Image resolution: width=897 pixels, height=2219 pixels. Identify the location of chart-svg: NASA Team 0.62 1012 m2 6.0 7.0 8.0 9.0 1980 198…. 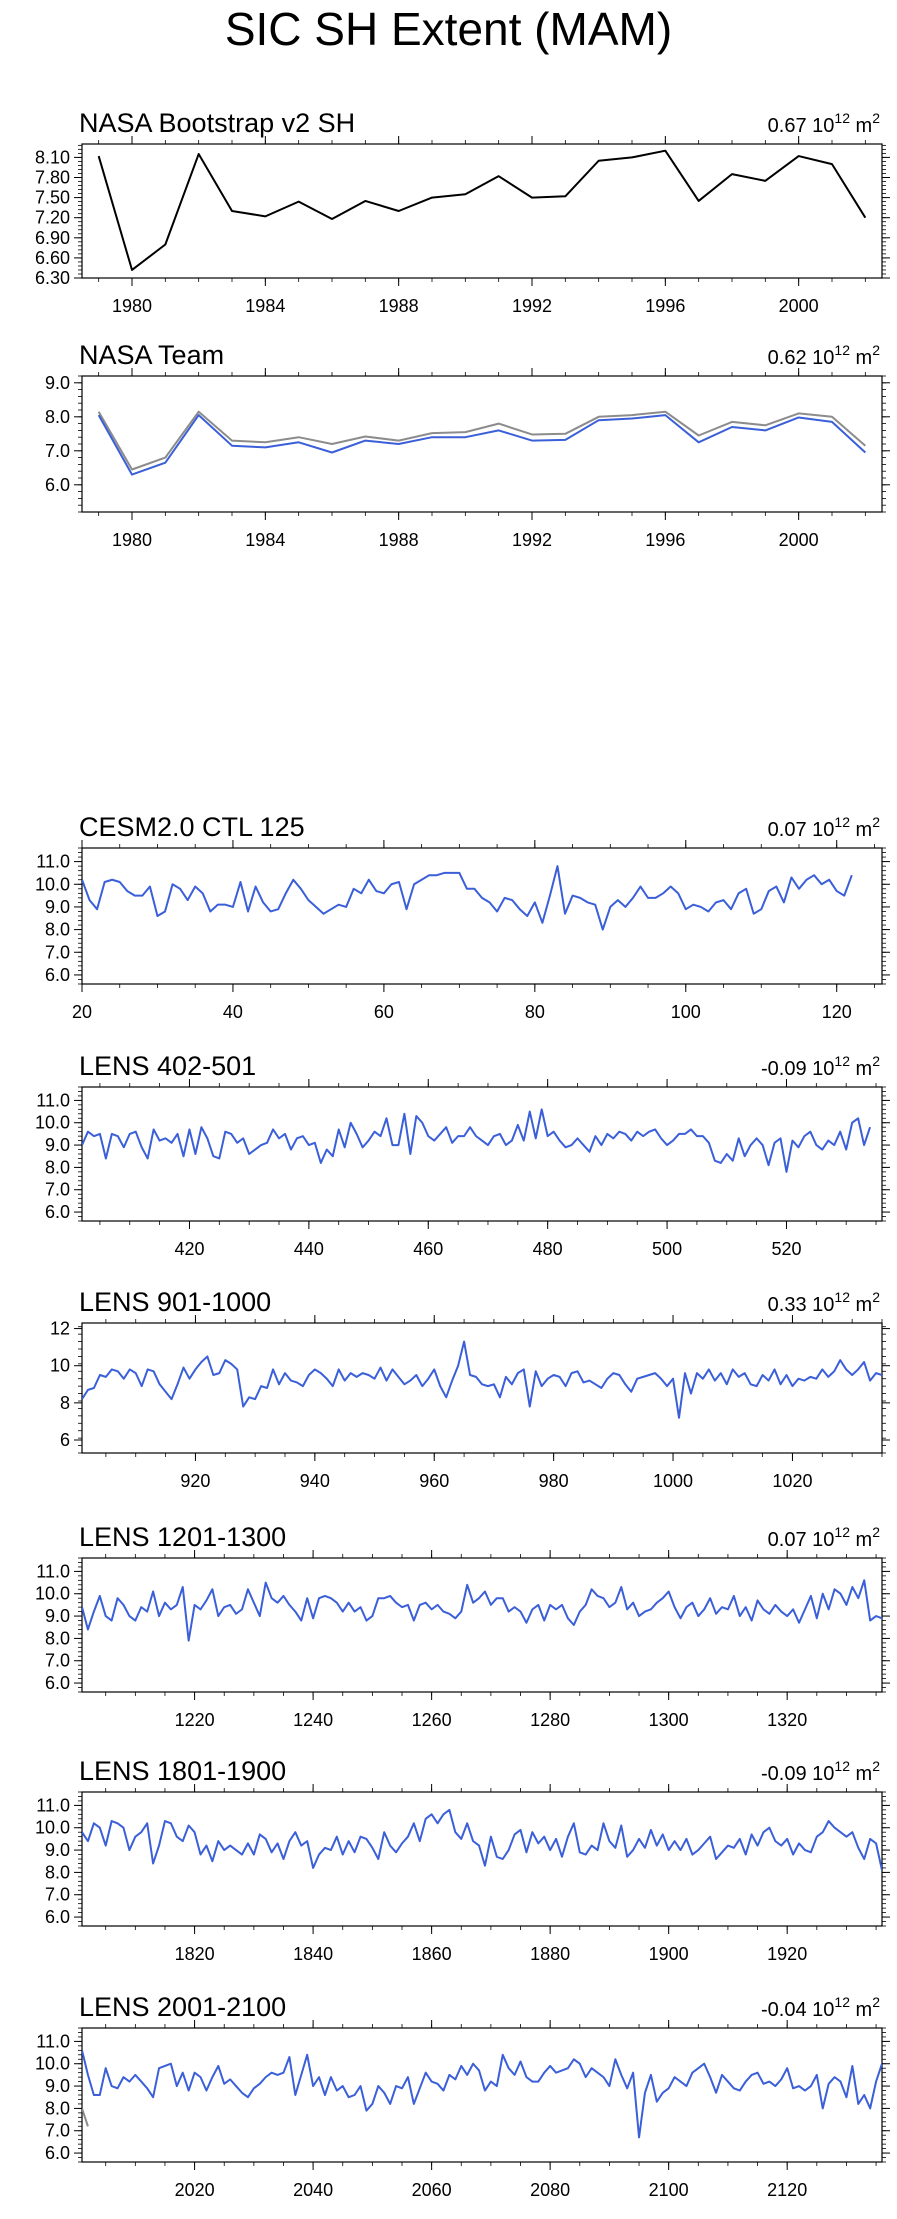
(467, 445).